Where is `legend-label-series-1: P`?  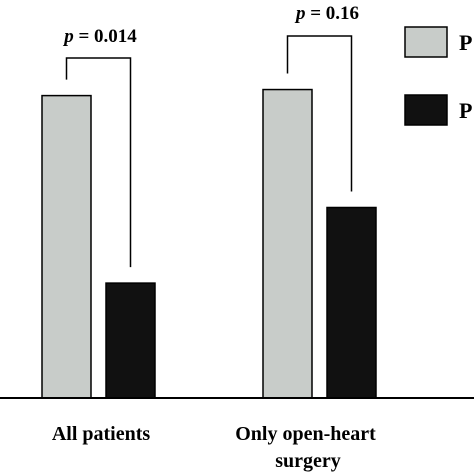 legend-label-series-1: P is located at coordinates (465, 42).